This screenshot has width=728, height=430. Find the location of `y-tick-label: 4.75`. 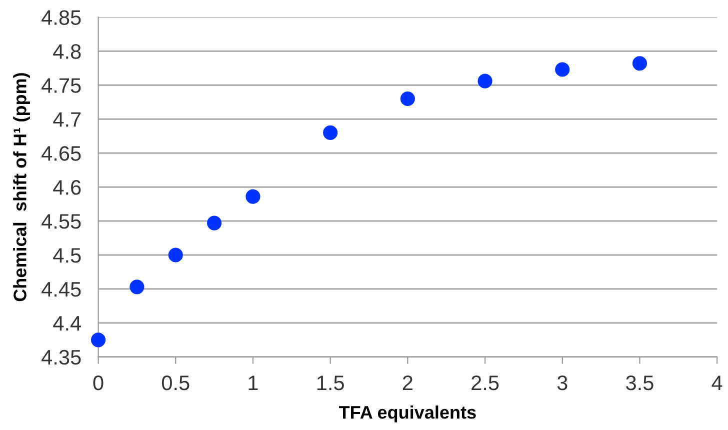

y-tick-label: 4.75 is located at coordinates (61, 85).